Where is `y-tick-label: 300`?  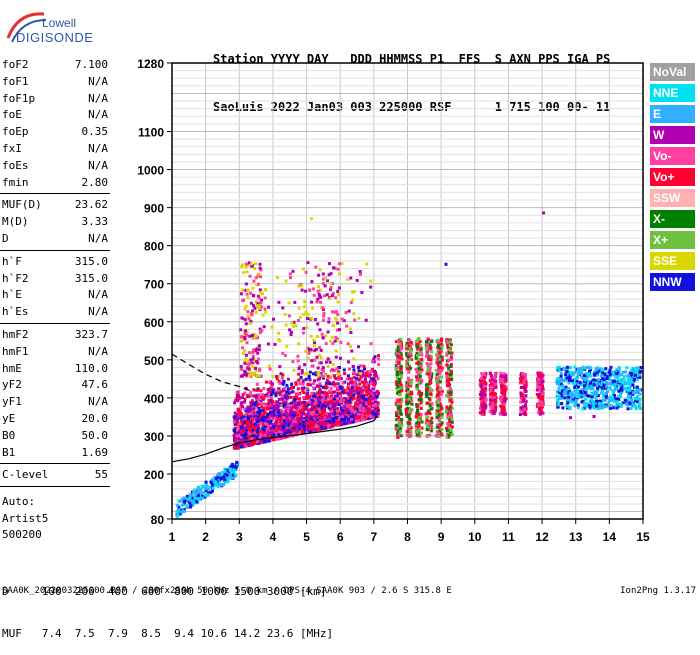 y-tick-label: 300 is located at coordinates (154, 437).